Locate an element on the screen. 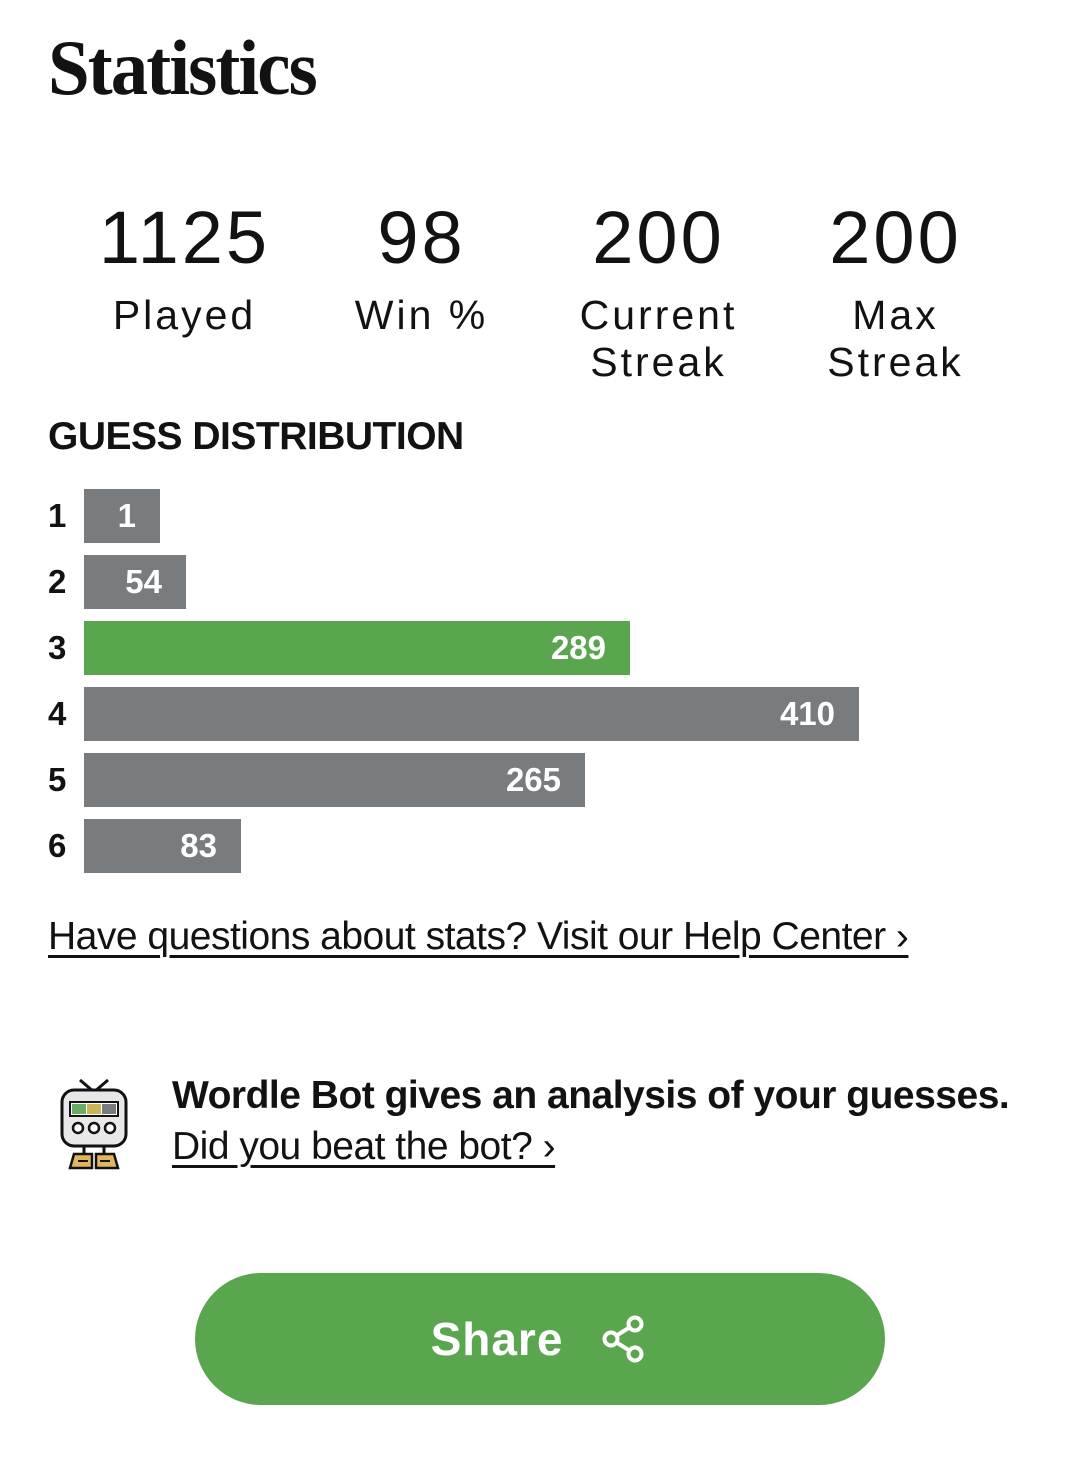 This screenshot has height=1474, width=1080. beat-the-bot-link: Did you beat the bot? › is located at coordinates (364, 1146).